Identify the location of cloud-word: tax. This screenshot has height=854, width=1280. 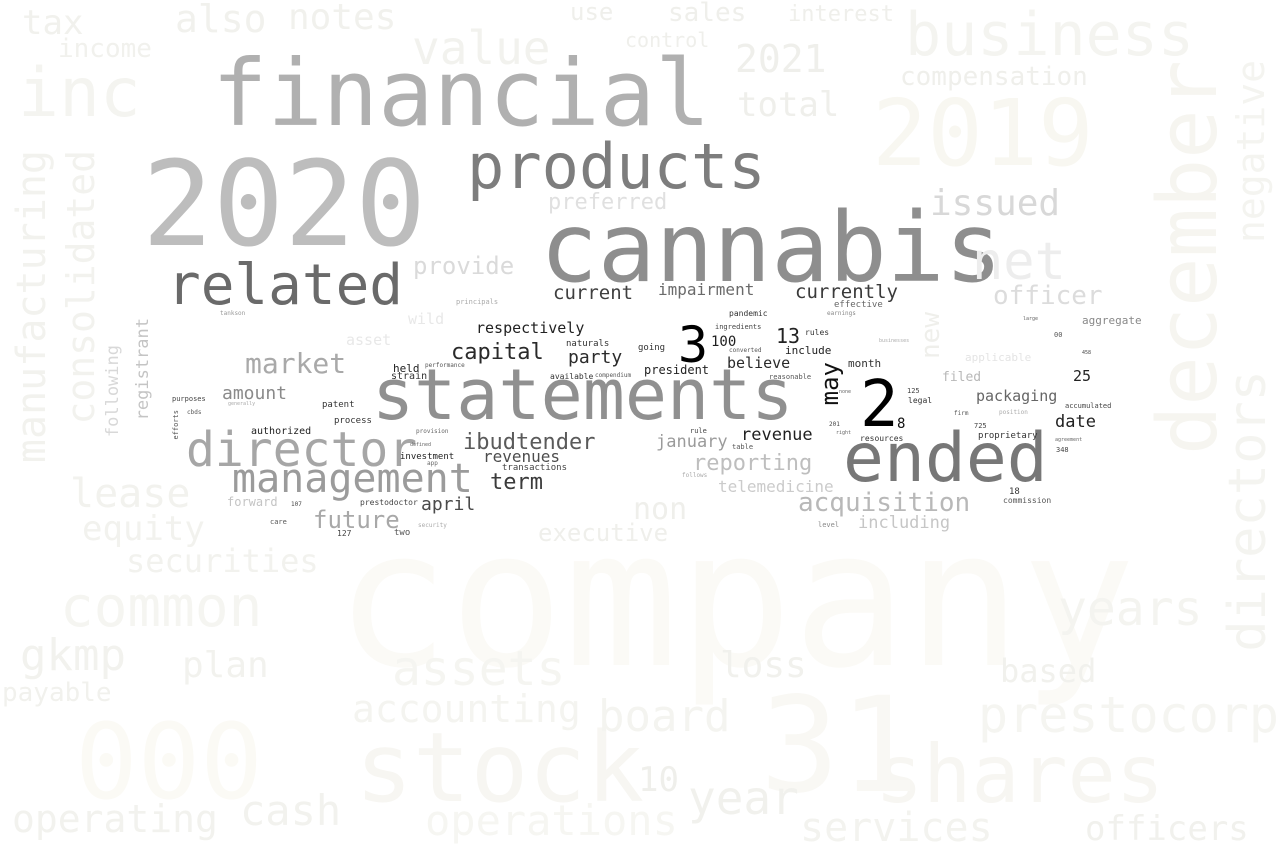
(53, 23).